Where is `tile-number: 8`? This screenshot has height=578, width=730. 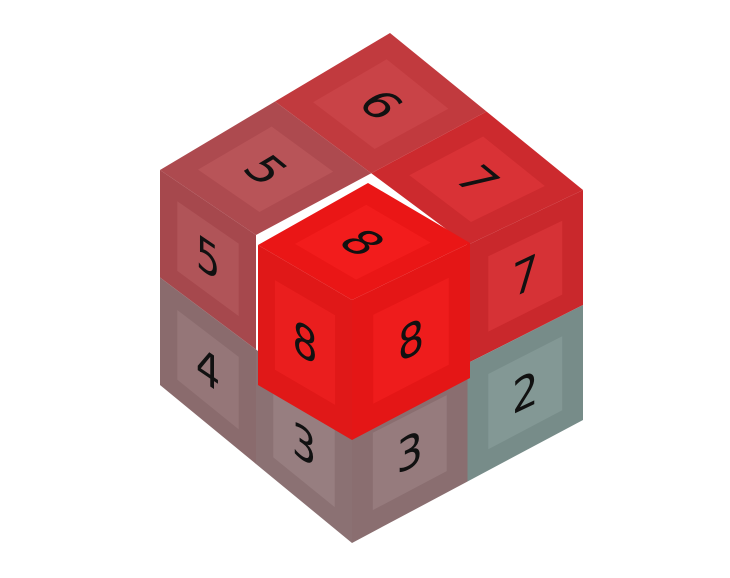
tile-number: 8 is located at coordinates (411, 340).